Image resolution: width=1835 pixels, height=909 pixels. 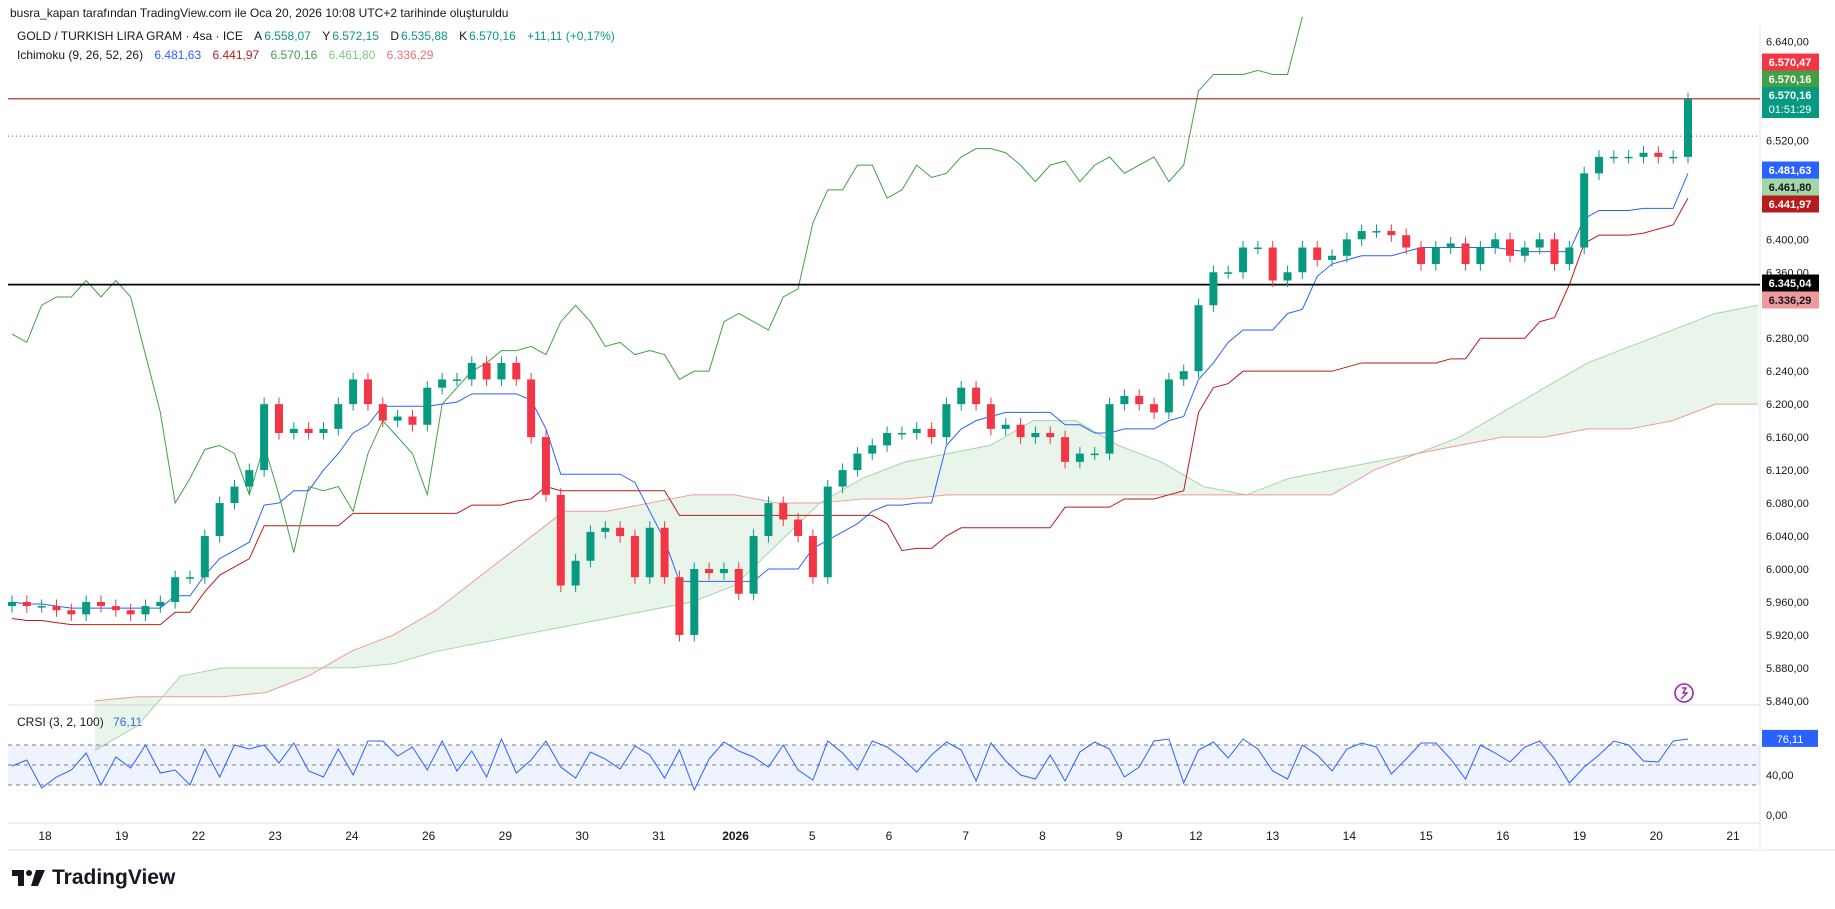 I want to click on time-tick: 18, so click(x=45, y=836).